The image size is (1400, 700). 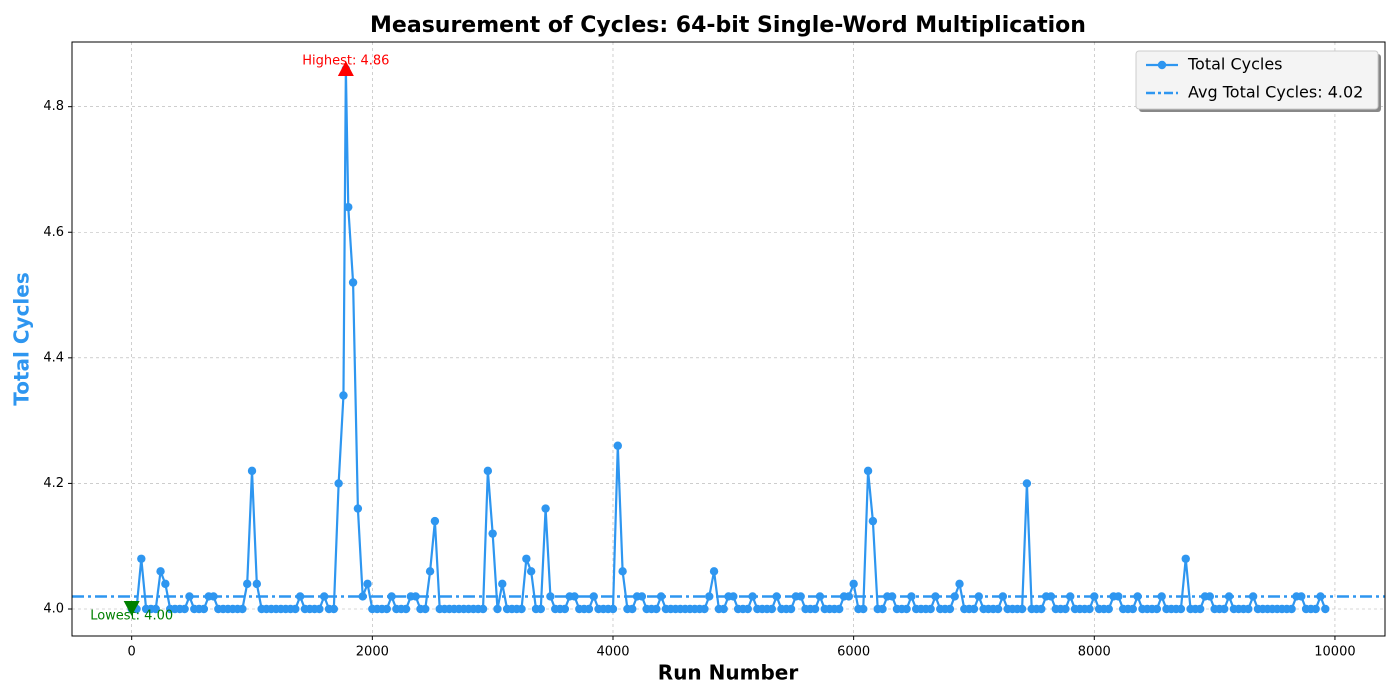 What do you see at coordinates (1275, 92) in the screenshot?
I see `legend-label: Avg Total Cycles: 4.02` at bounding box center [1275, 92].